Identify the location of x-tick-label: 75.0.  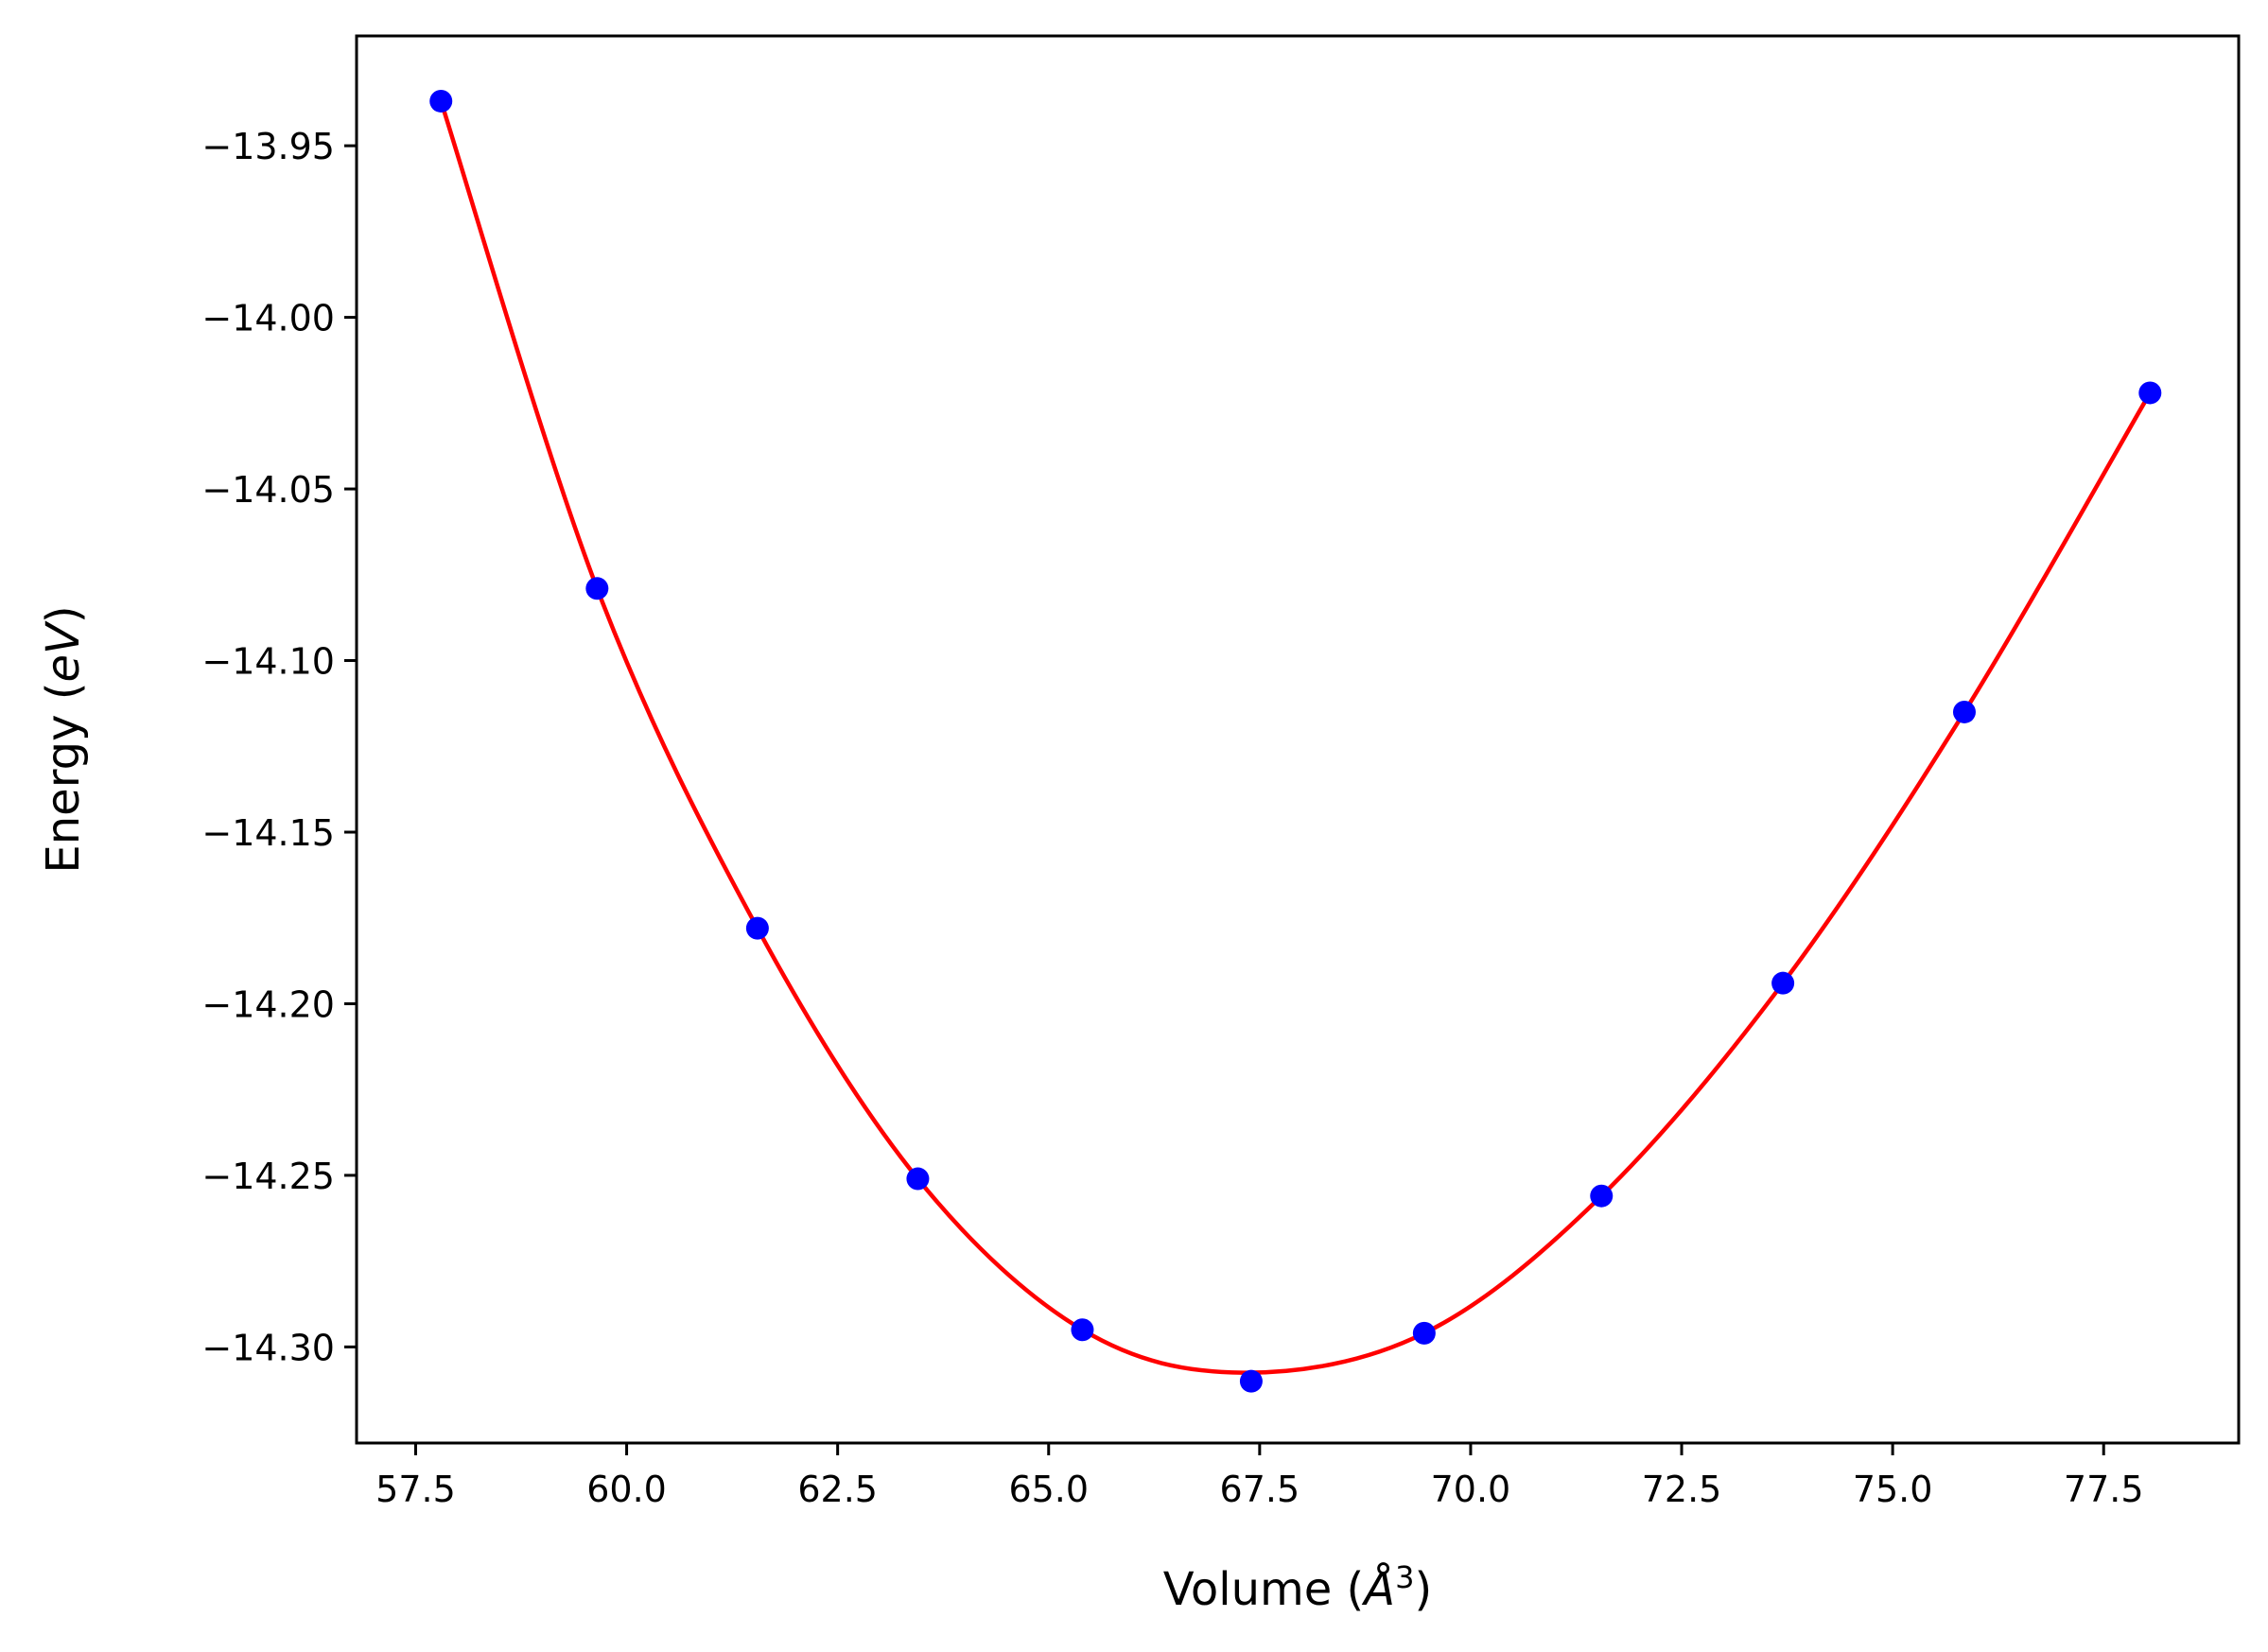
(1893, 1490).